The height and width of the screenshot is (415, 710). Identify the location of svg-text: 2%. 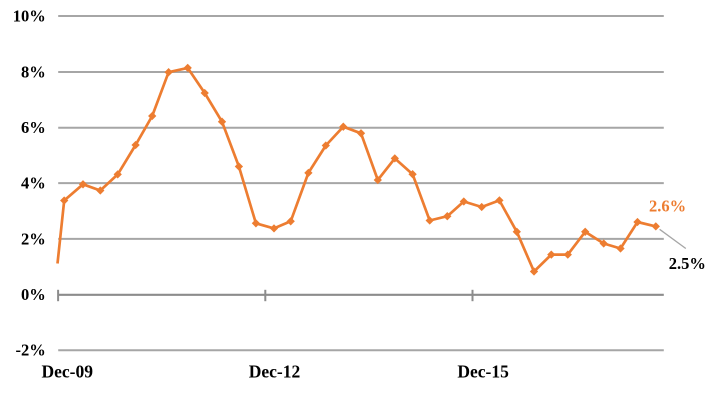
(33, 238).